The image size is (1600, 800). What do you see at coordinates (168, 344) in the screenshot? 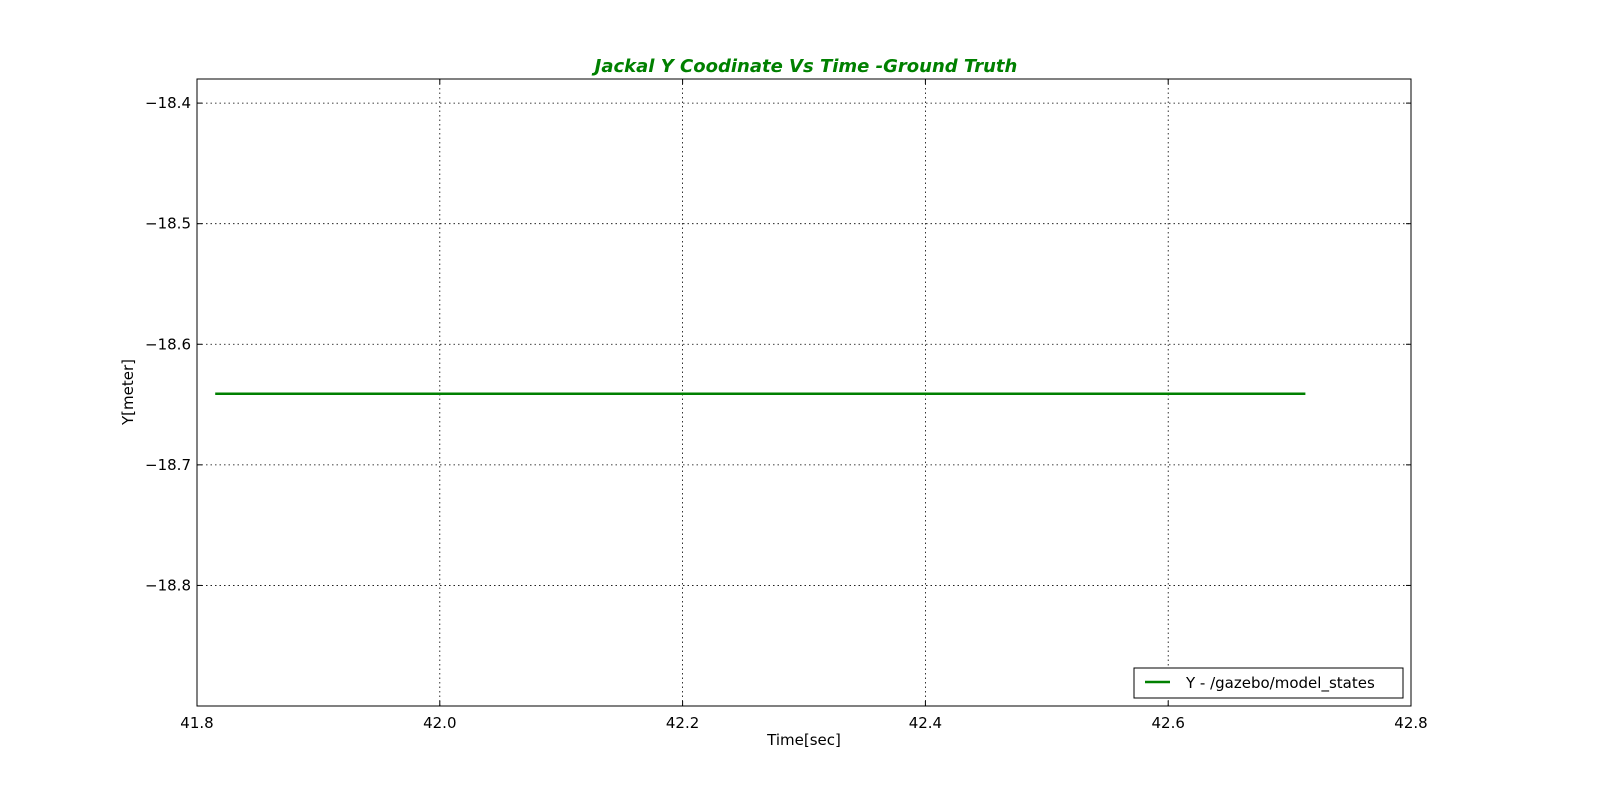
I see `y-tick-label: −18.6` at bounding box center [168, 344].